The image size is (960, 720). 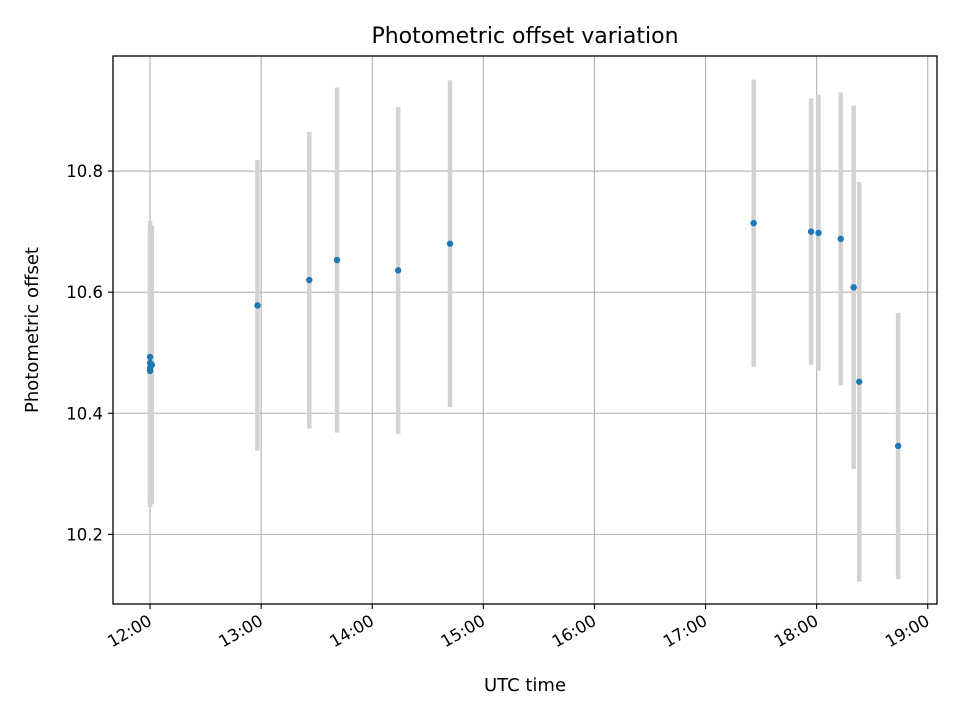 I want to click on y-tick-label: 10.4, so click(x=84, y=413).